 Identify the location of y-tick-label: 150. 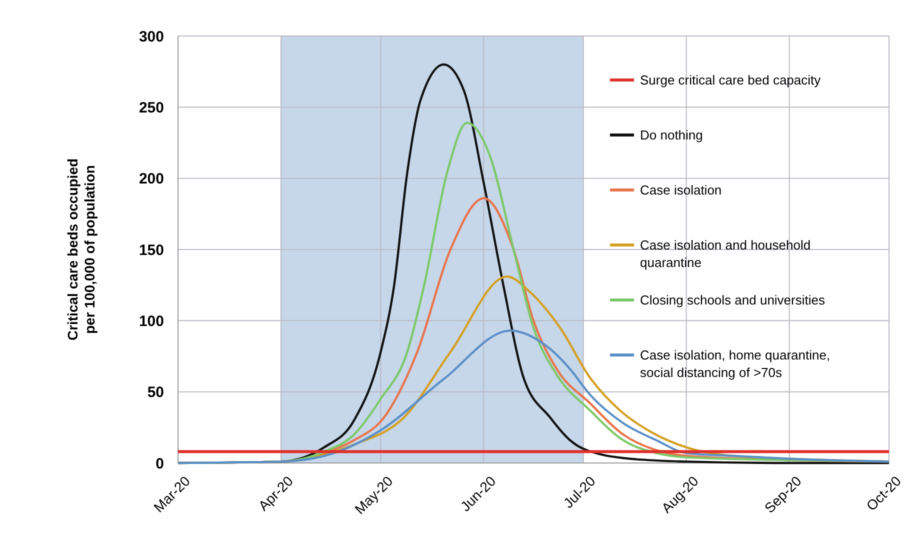
(151, 250).